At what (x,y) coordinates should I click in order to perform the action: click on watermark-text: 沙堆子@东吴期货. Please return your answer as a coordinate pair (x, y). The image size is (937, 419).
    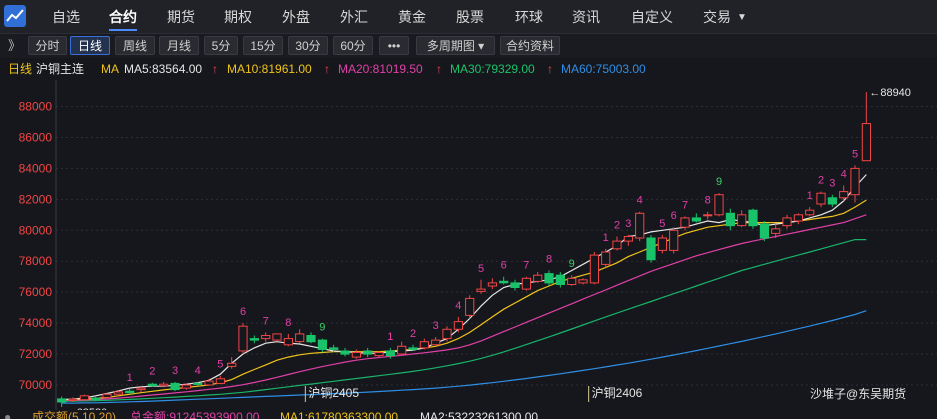
    Looking at the image, I should click on (858, 393).